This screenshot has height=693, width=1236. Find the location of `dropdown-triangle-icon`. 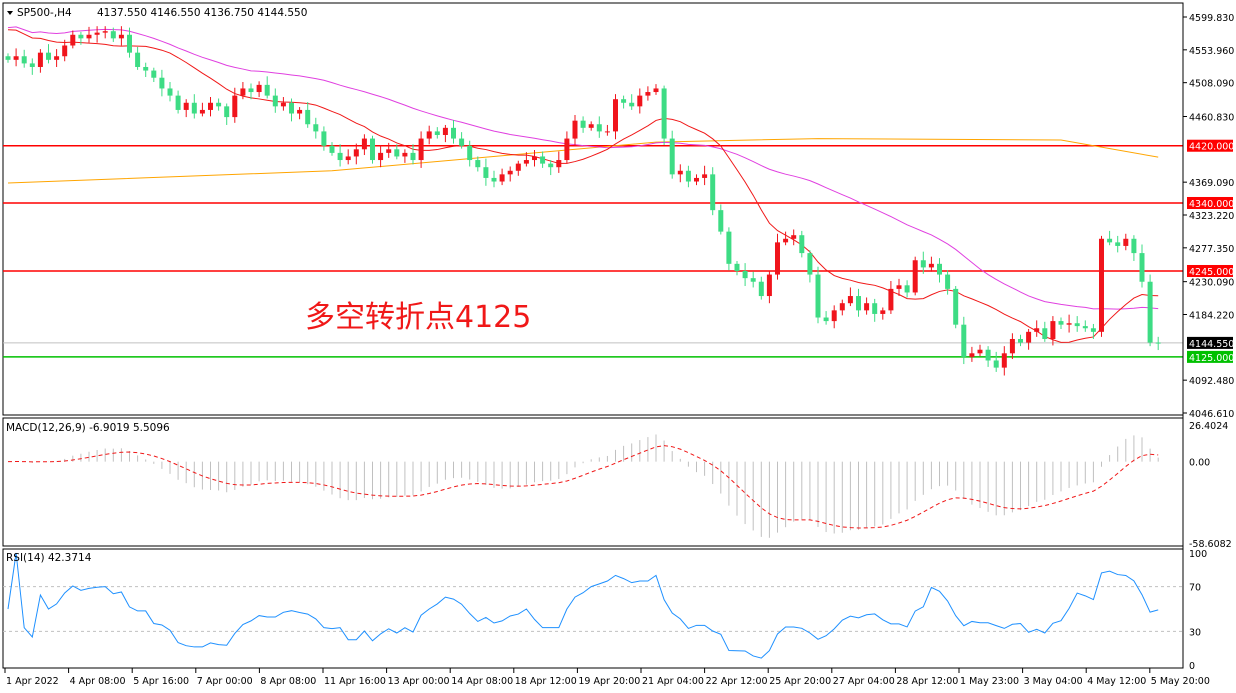

dropdown-triangle-icon is located at coordinates (10, 13).